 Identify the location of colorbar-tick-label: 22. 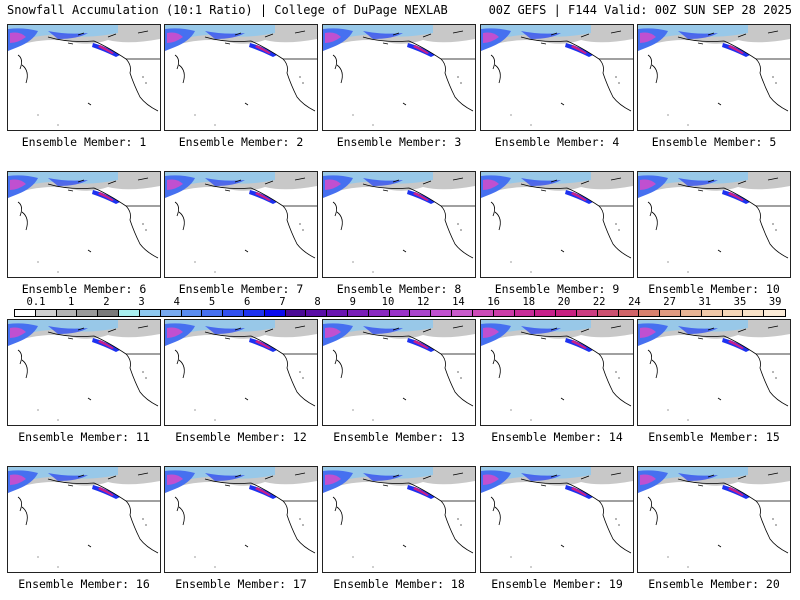
(599, 302).